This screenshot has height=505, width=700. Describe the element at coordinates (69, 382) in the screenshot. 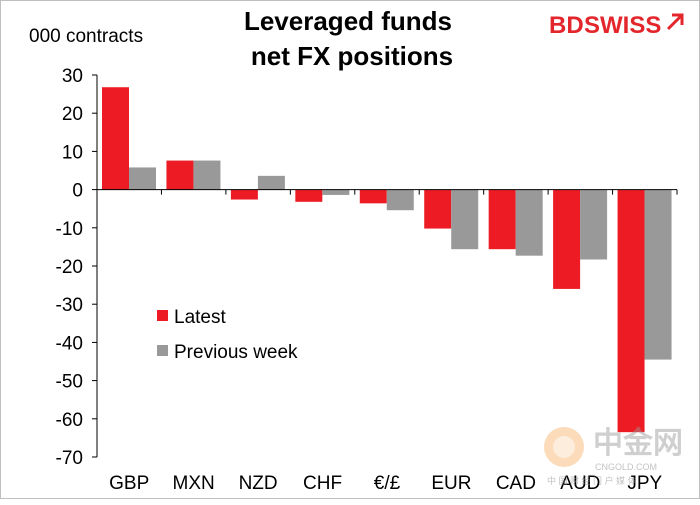

I see `y-tick-label-8: -50` at that location.